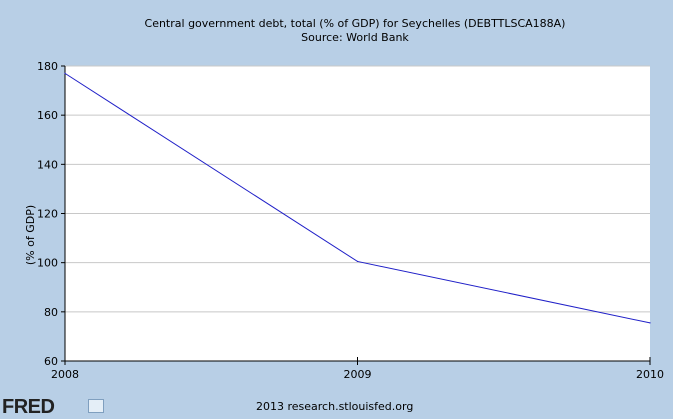 The height and width of the screenshot is (419, 673). I want to click on x-tick-label: 2009, so click(358, 374).